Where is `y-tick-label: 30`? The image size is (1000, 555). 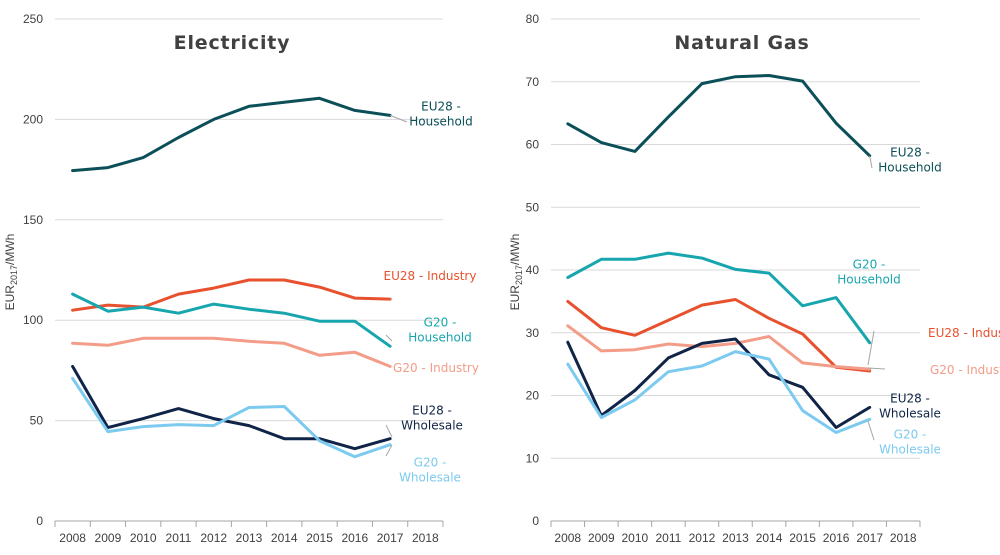
y-tick-label: 30 is located at coordinates (533, 333).